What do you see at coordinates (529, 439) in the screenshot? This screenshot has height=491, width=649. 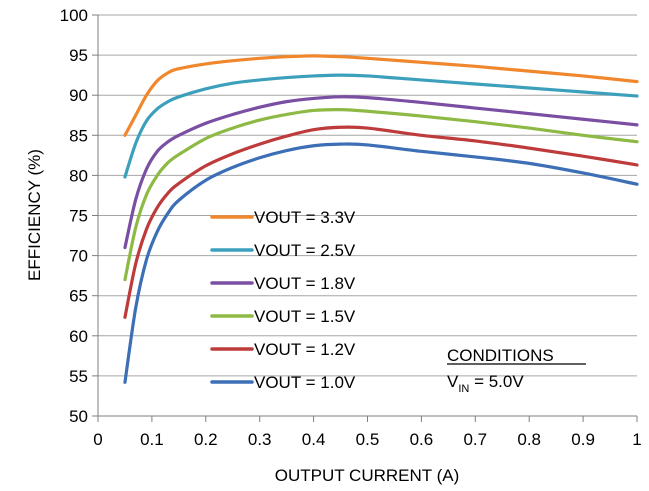 I see `x-tick-label: 0.8` at bounding box center [529, 439].